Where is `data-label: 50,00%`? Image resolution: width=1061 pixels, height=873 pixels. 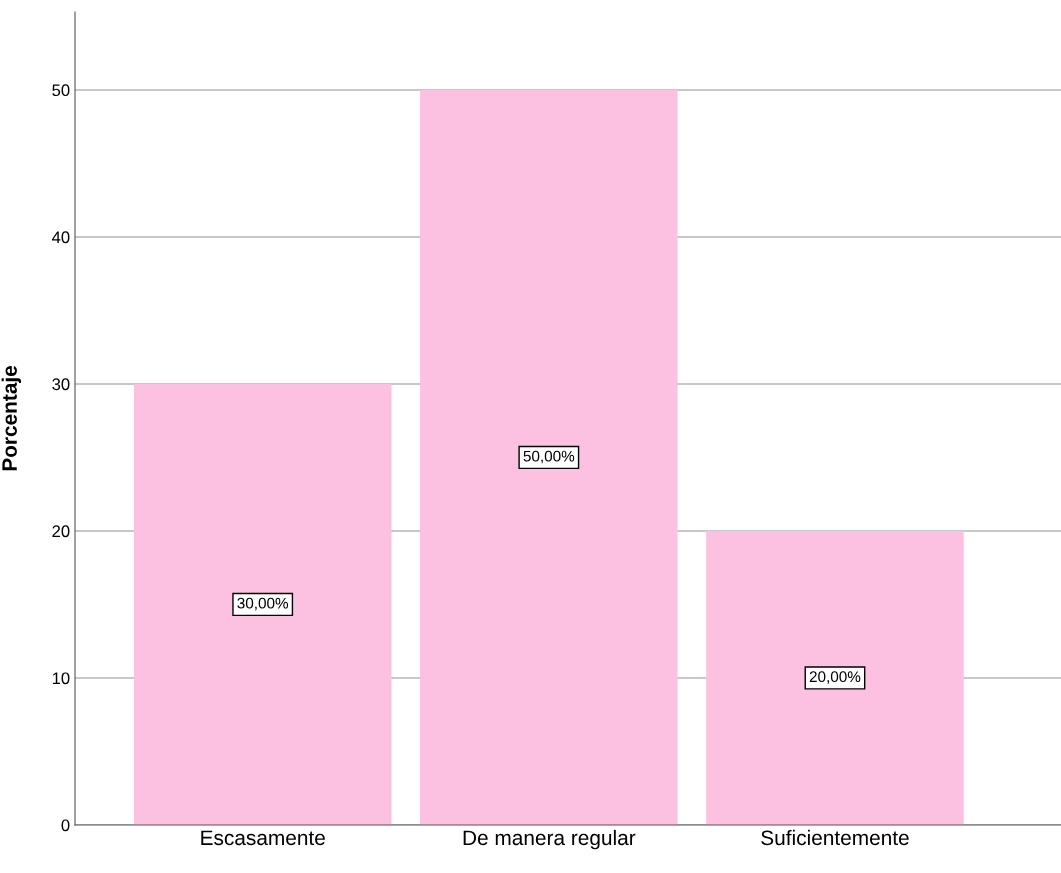
data-label: 50,00% is located at coordinates (549, 457).